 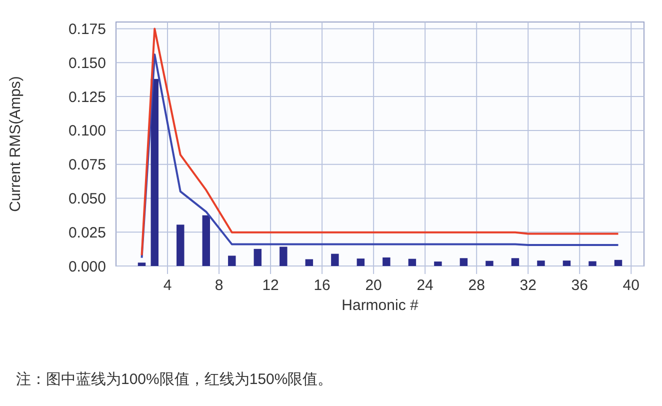 What do you see at coordinates (87, 267) in the screenshot?
I see `y-tick-label: 0.000` at bounding box center [87, 267].